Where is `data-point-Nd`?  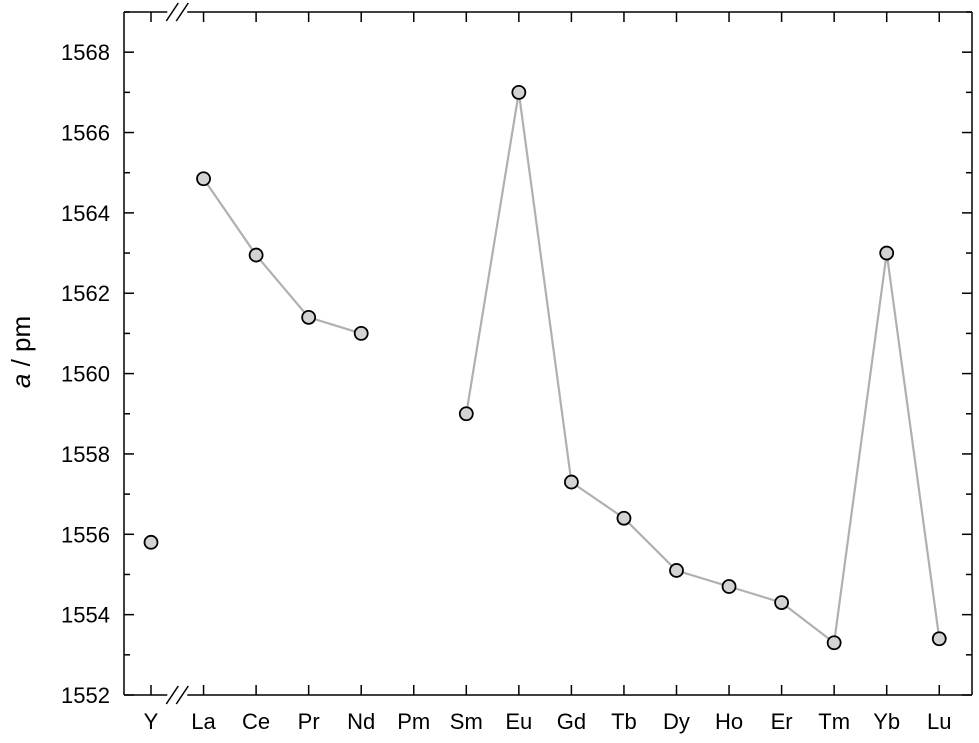
data-point-Nd is located at coordinates (361, 333).